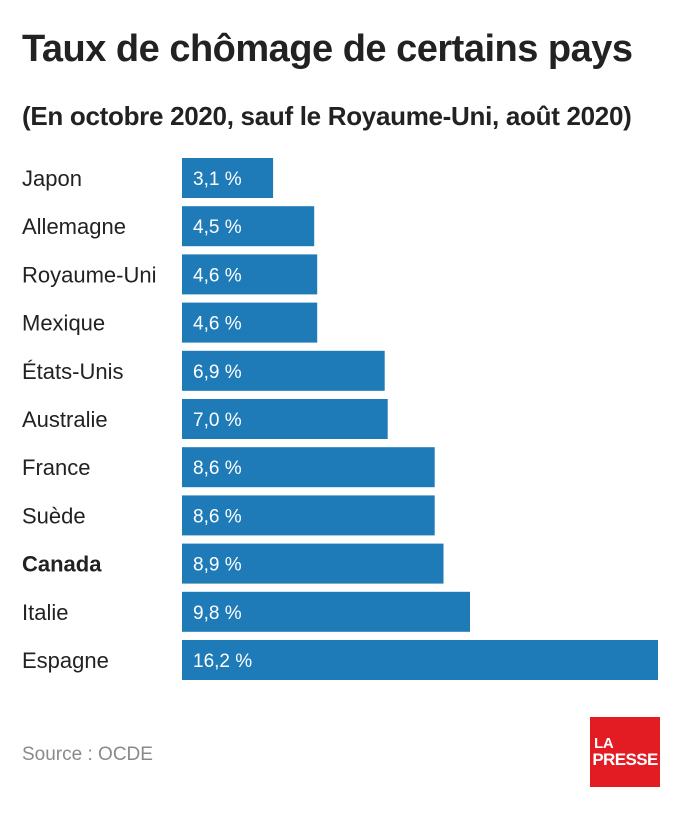  I want to click on category-label: Allemagne, so click(74, 226).